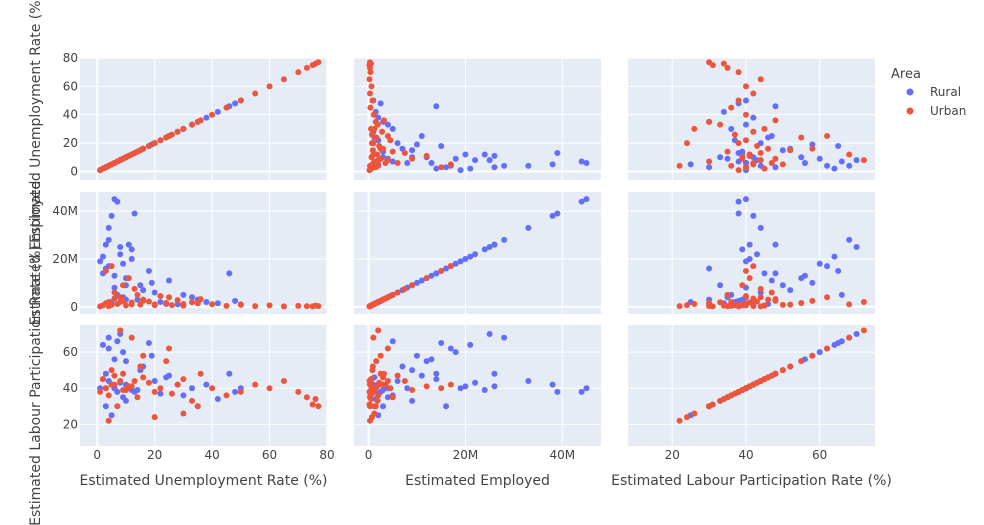  I want to click on y-tick-label: 20, so click(70, 143).